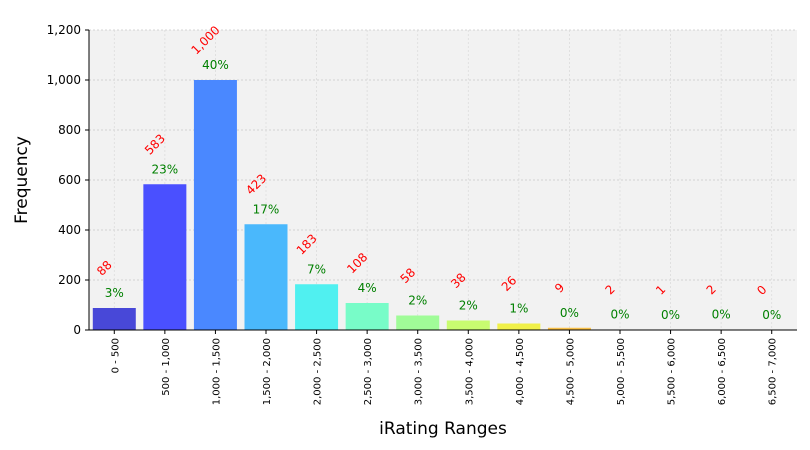  Describe the element at coordinates (570, 371) in the screenshot. I see `x-tick-label: 4,500 - 5,000` at that location.